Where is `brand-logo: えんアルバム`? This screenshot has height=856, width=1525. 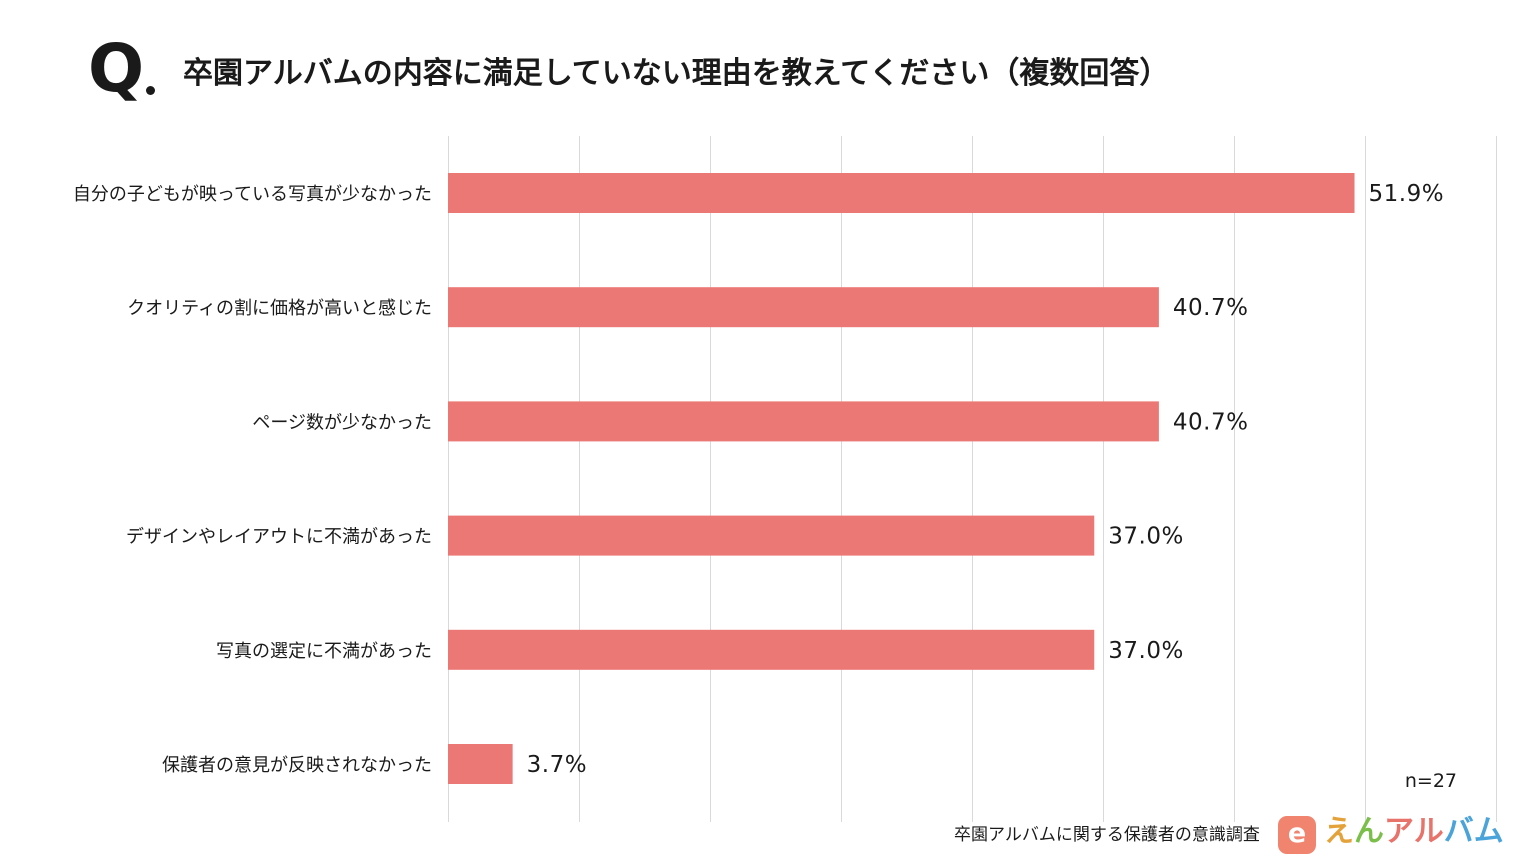 brand-logo: えんアルバム is located at coordinates (1414, 832).